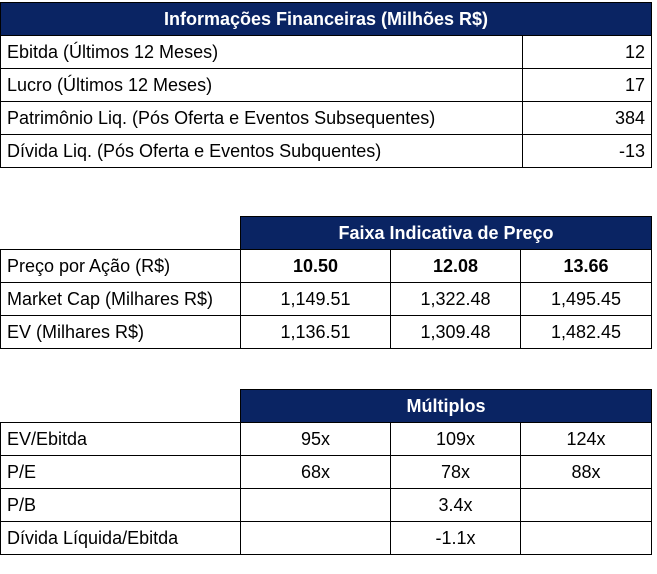  Describe the element at coordinates (120, 299) in the screenshot. I see `row-label: Market Cap (Milhares R$)` at that location.